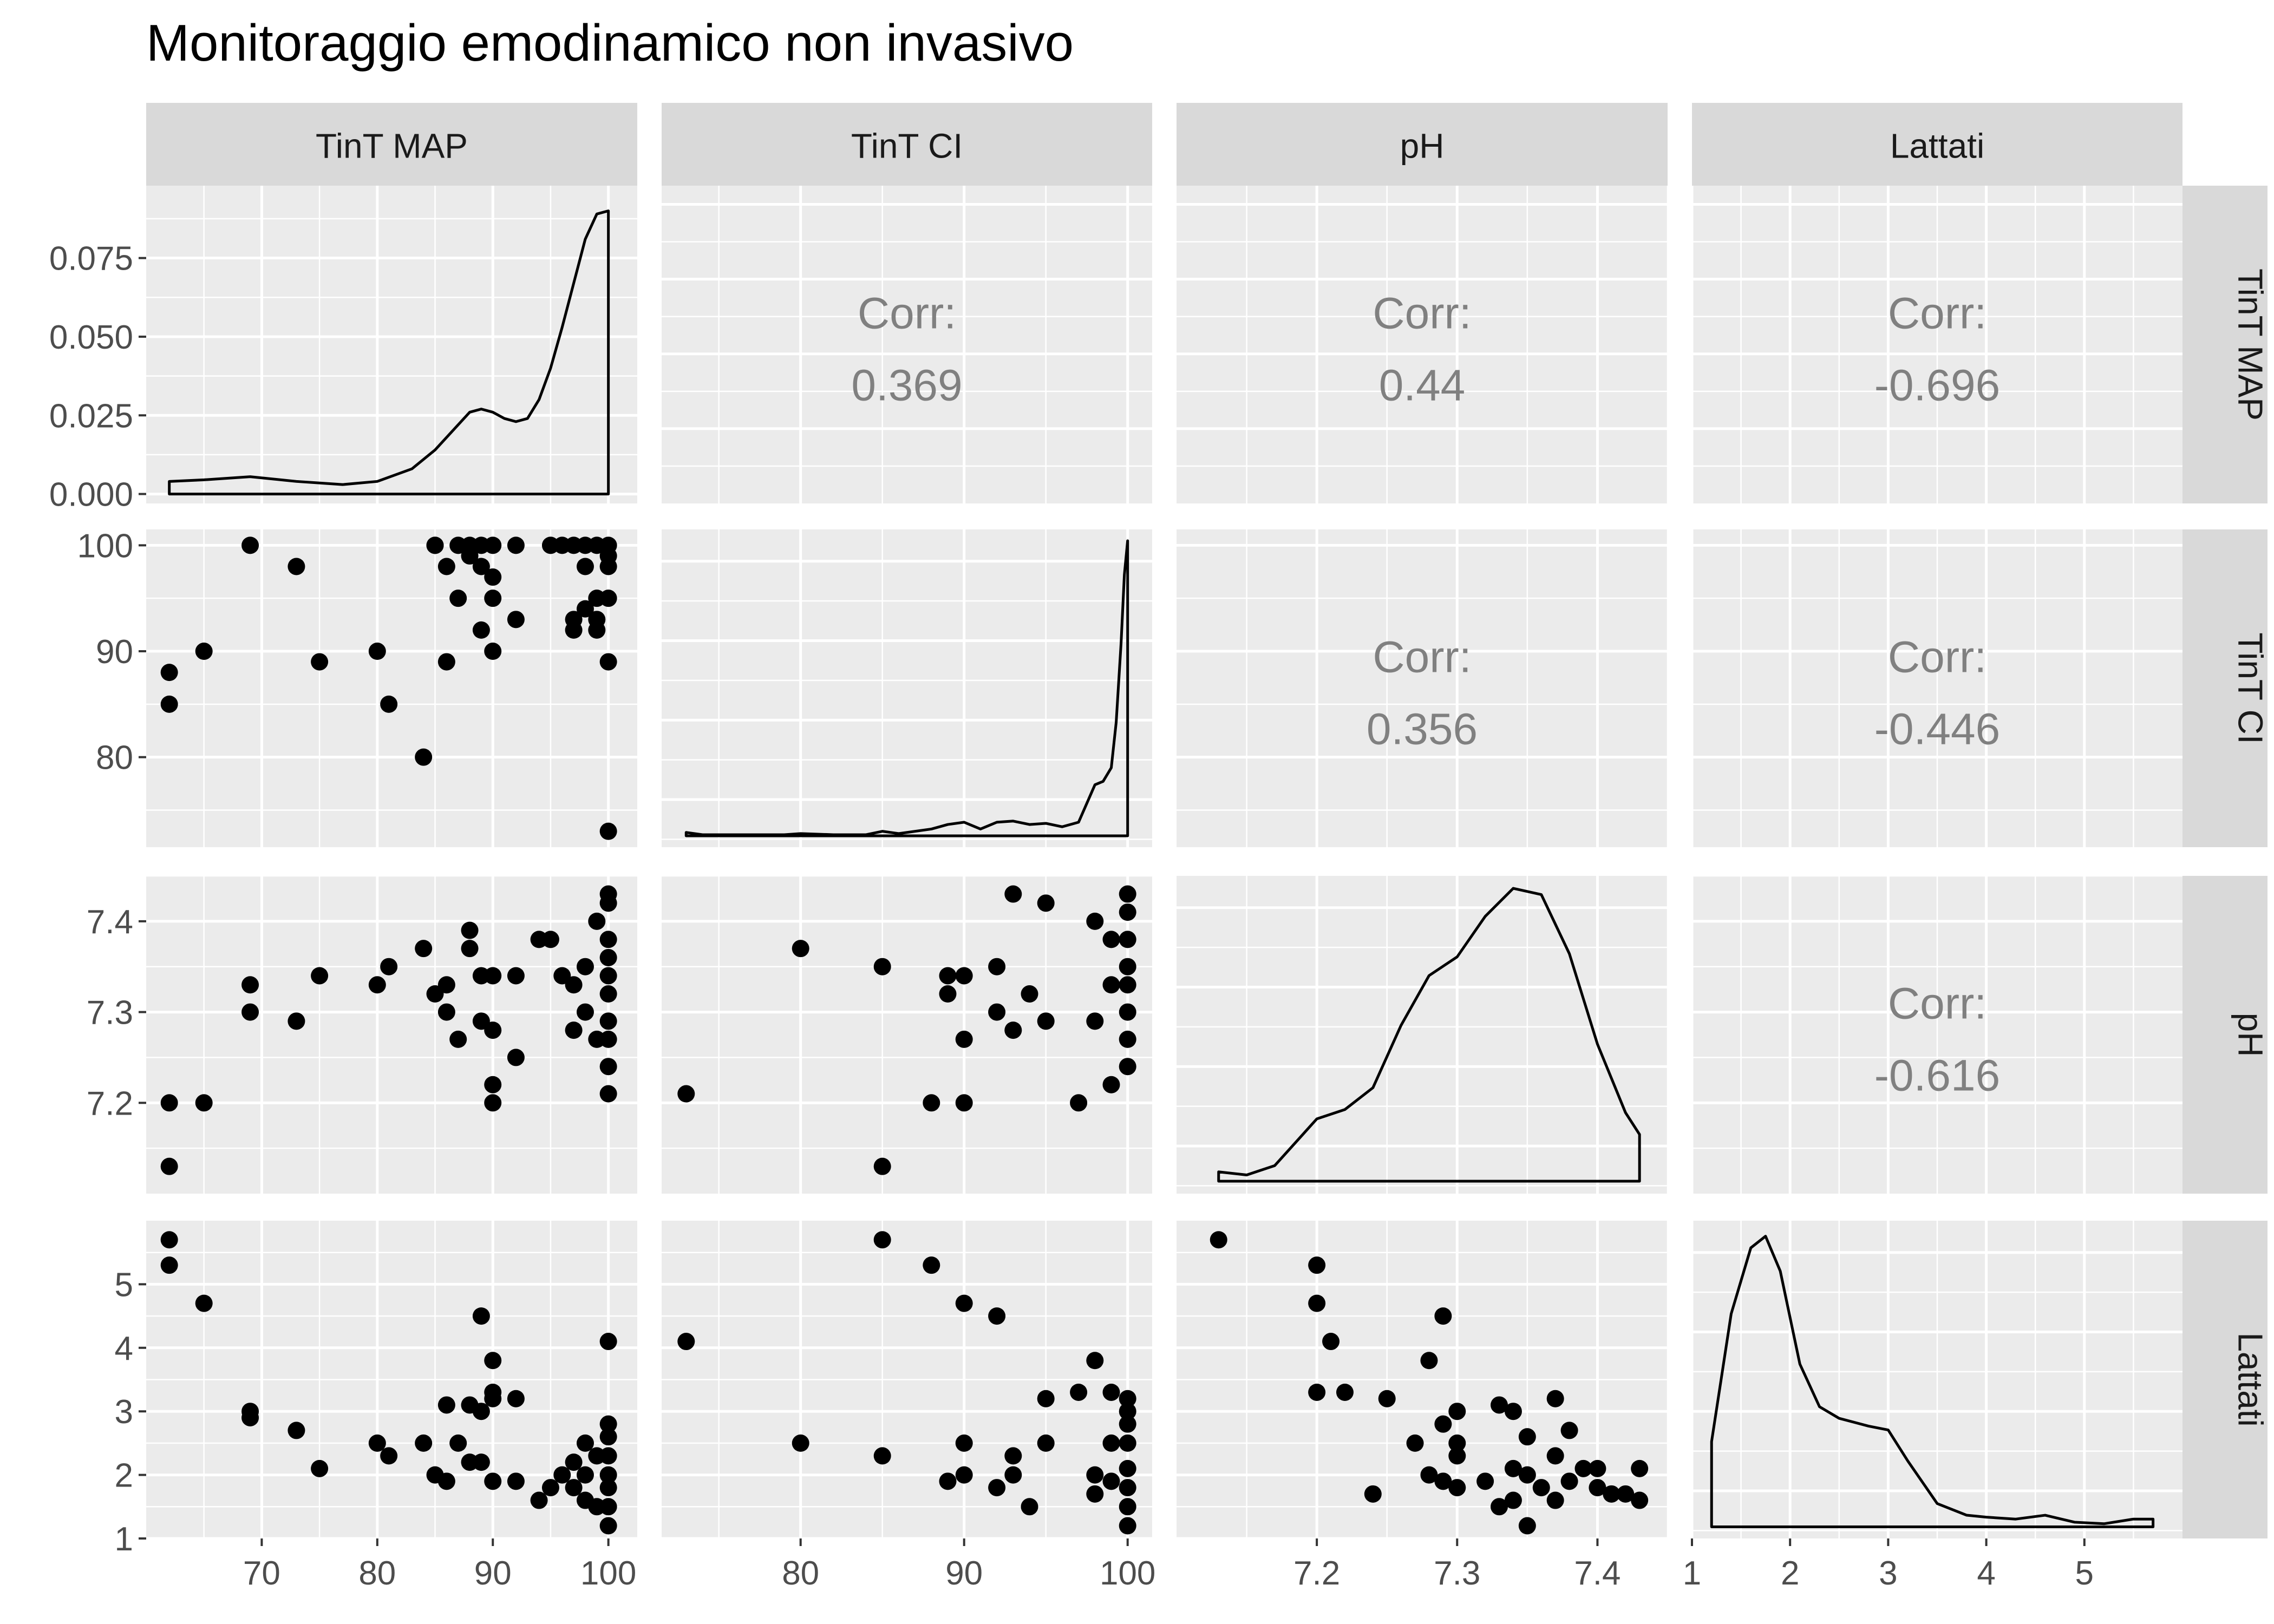  Describe the element at coordinates (1457, 1573) in the screenshot. I see `x-tick-label: 7.3` at that location.